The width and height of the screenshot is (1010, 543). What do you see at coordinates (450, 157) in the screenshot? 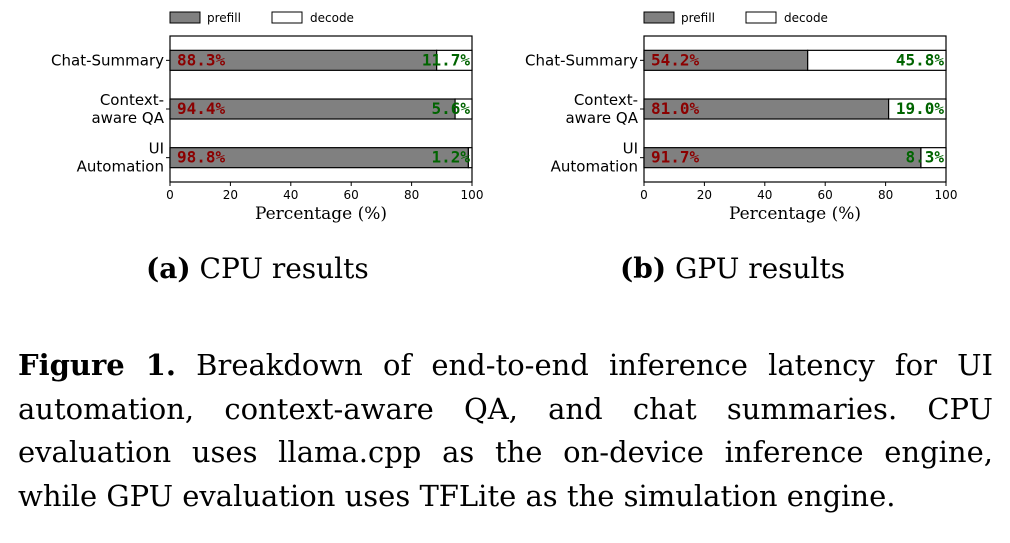
I see `data-label-decode: 1.2%` at bounding box center [450, 157].